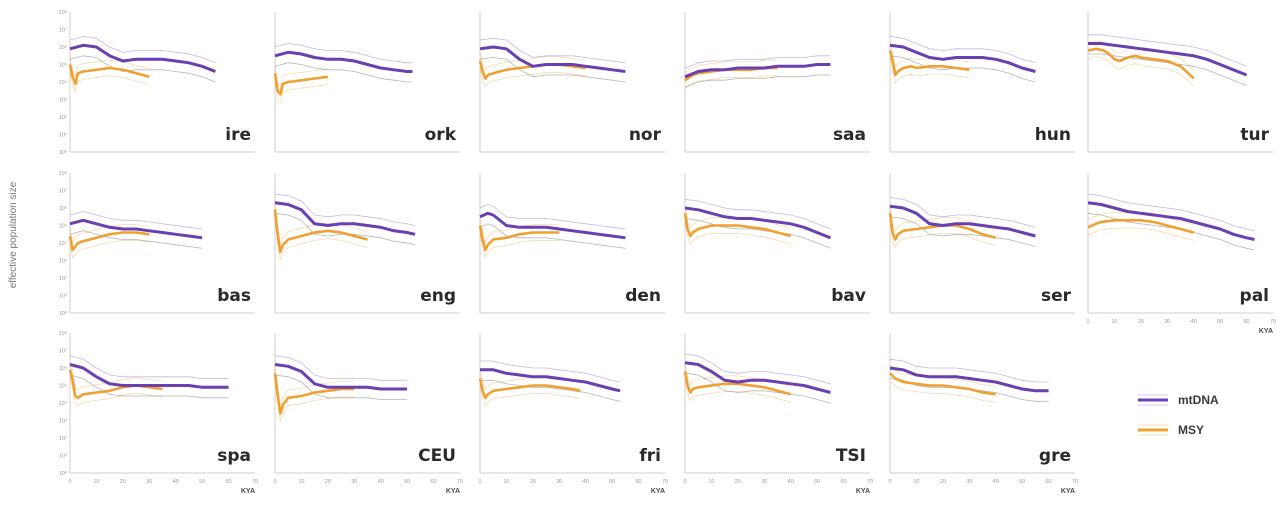 This screenshot has width=1281, height=517. I want to click on panel-bas: 10⁰ 10¹ 10² 10³ 10⁴ 10⁵ 10⁶ 10⁷ 10⁸ bas, so click(157, 243).